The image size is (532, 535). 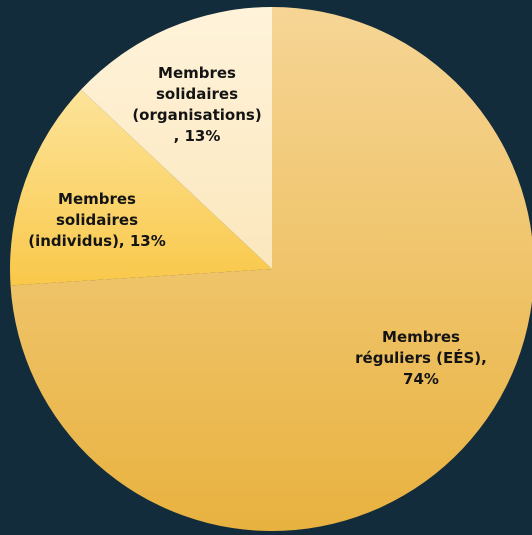 I want to click on pie-slice-label-line: réguliers (EÉS),, so click(x=421, y=357).